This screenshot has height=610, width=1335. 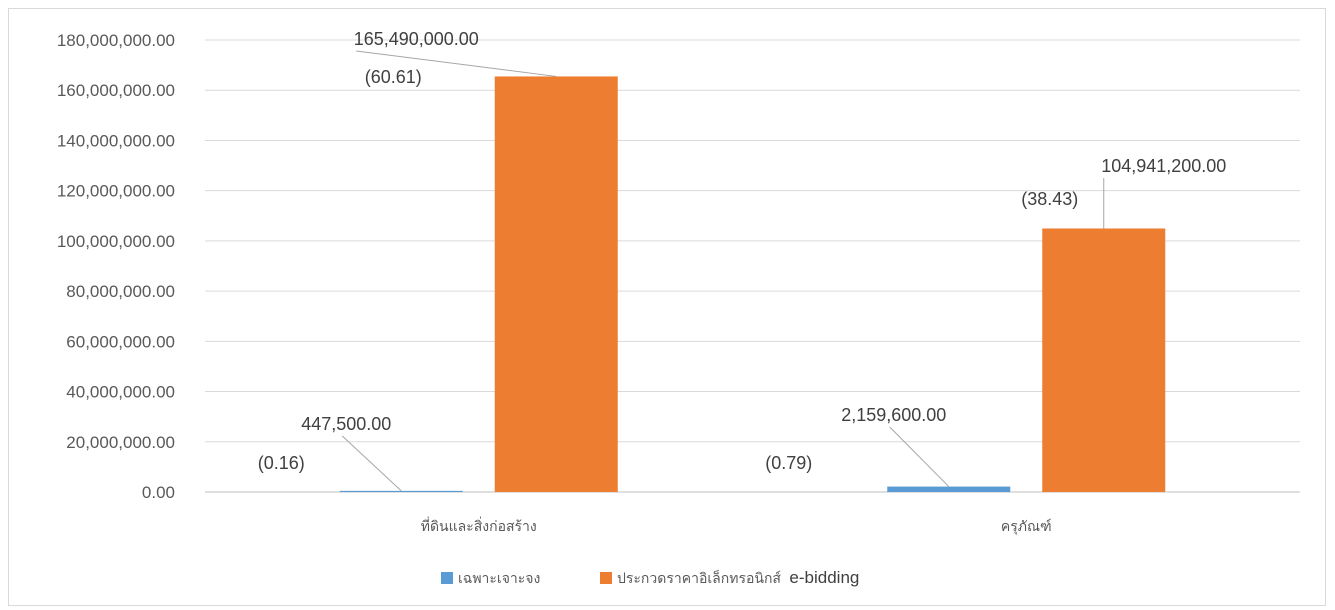 What do you see at coordinates (479, 525) in the screenshot?
I see `x-category-label: ที่ดินและสิ่งก่อสร้าง` at bounding box center [479, 525].